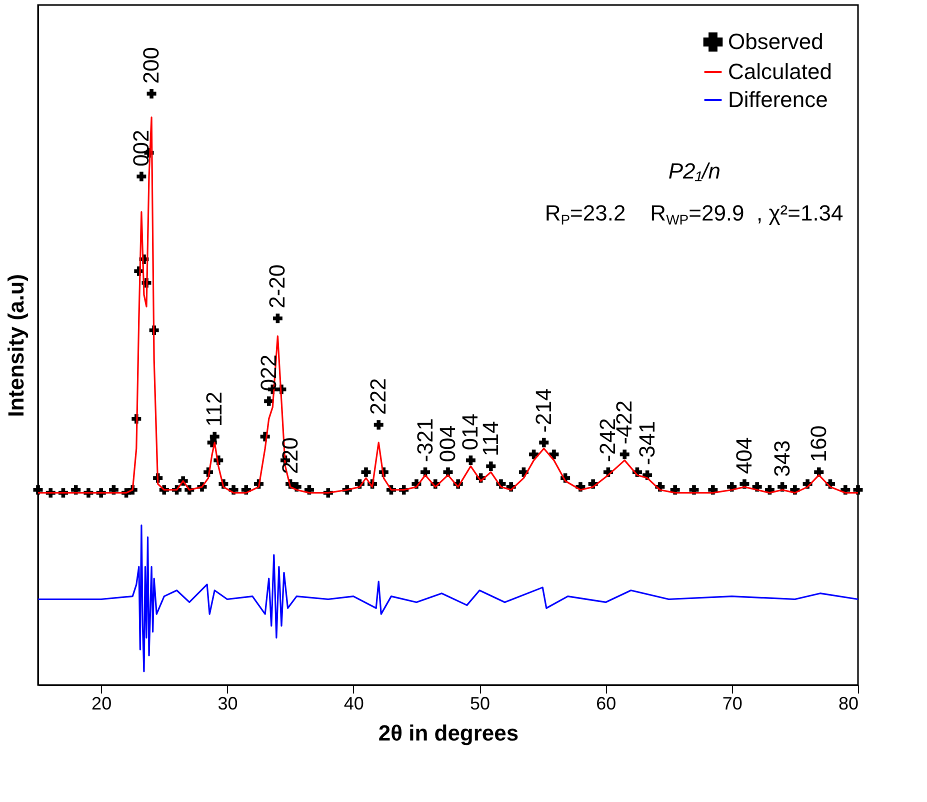 Image resolution: width=927 pixels, height=802 pixels. I want to click on legend-label: Difference, so click(778, 99).